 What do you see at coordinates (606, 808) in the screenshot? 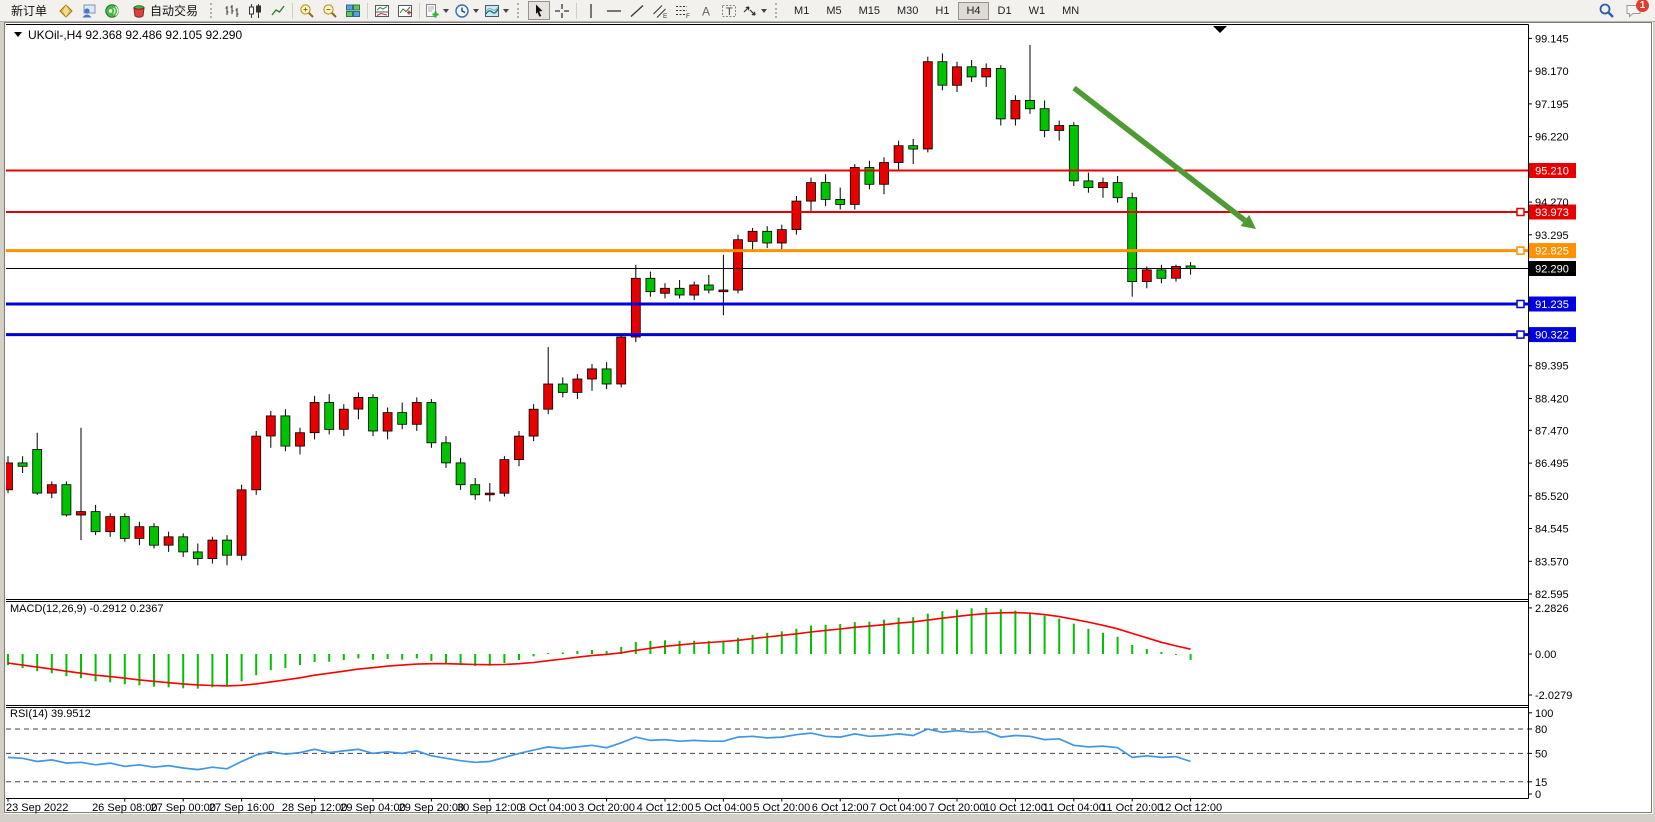
I see `timeline-label: 3 Oct 20:00` at bounding box center [606, 808].